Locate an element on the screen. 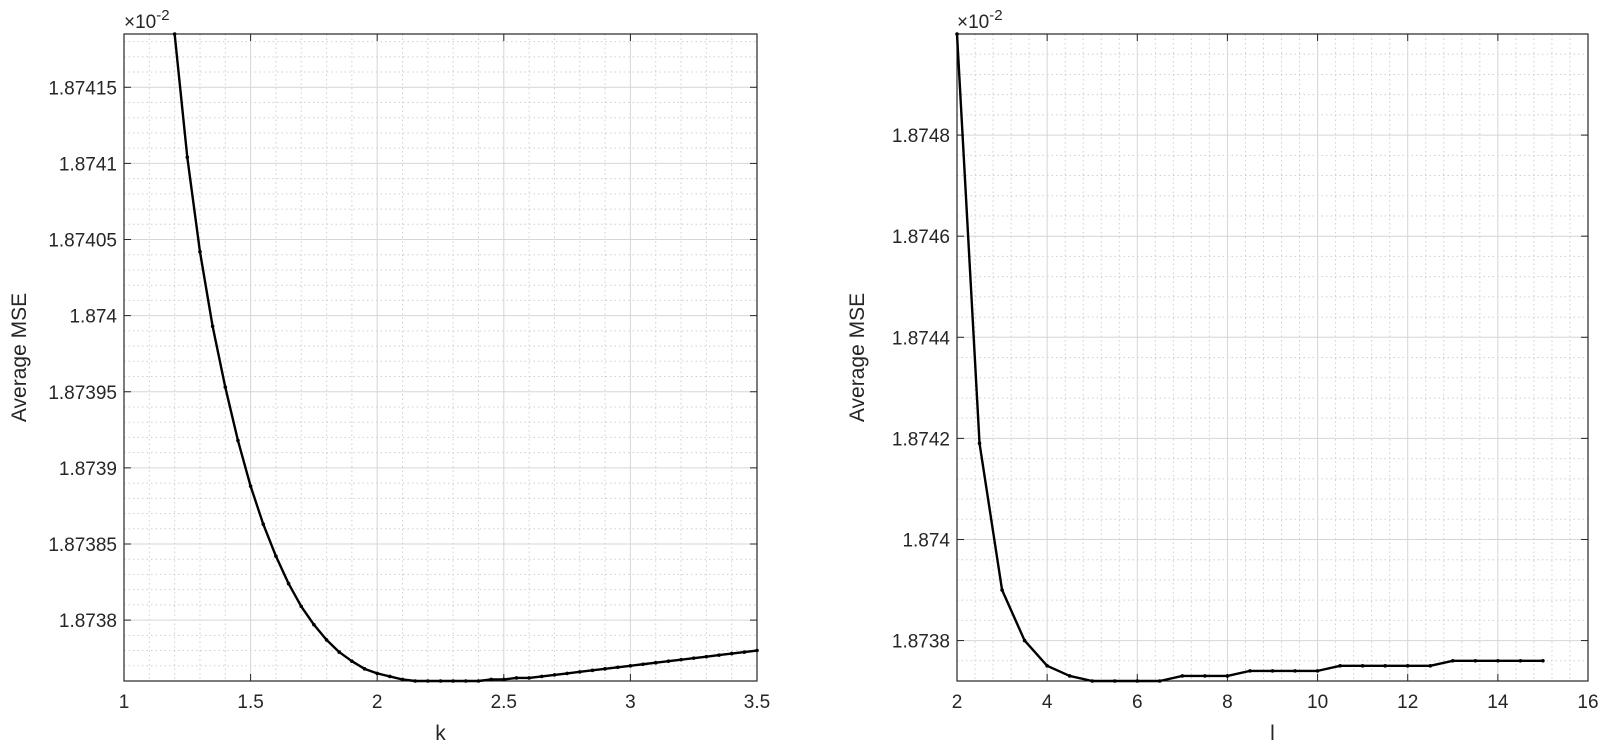 This screenshot has width=1609, height=750. left-y-tick-label: 1.874 is located at coordinates (93, 317).